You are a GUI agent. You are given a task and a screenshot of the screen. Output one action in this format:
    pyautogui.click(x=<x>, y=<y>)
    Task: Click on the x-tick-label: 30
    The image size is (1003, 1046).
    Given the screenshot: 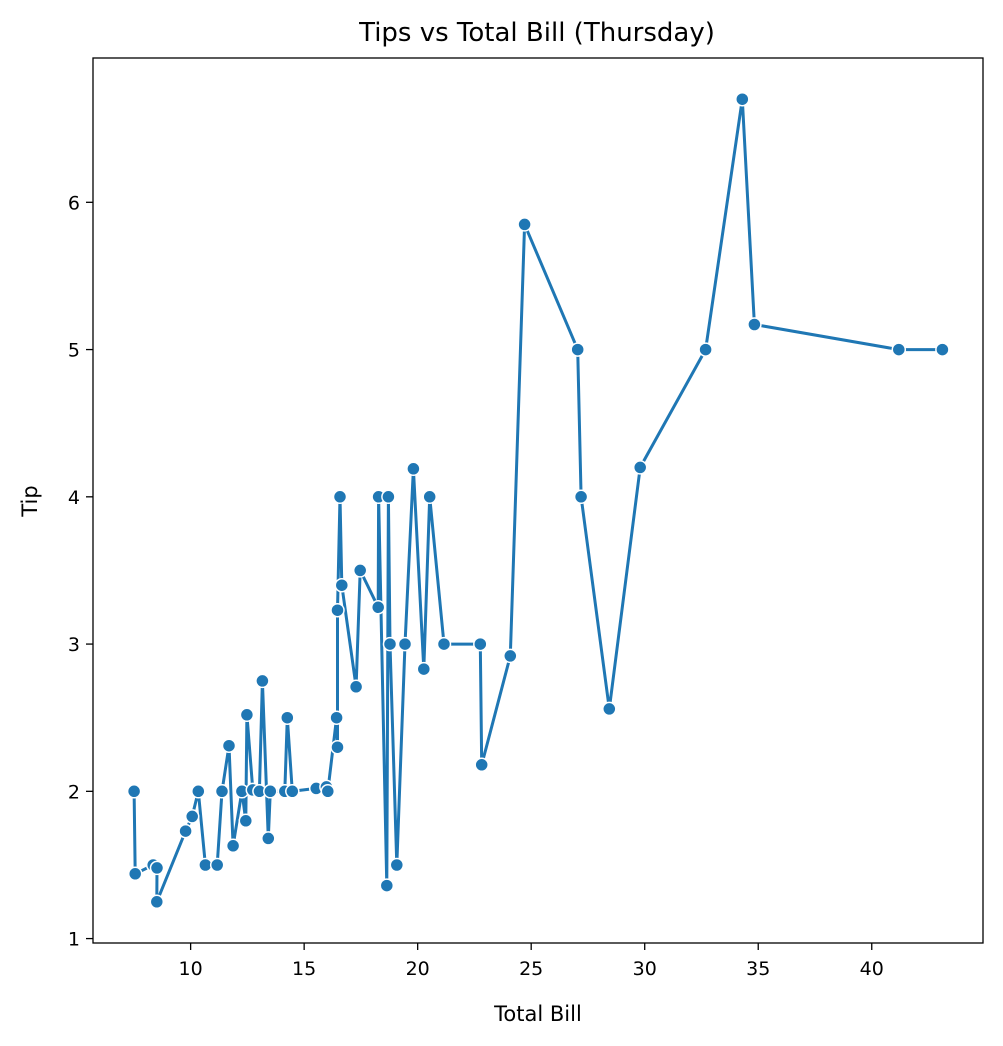 What is the action you would take?
    pyautogui.click(x=645, y=969)
    